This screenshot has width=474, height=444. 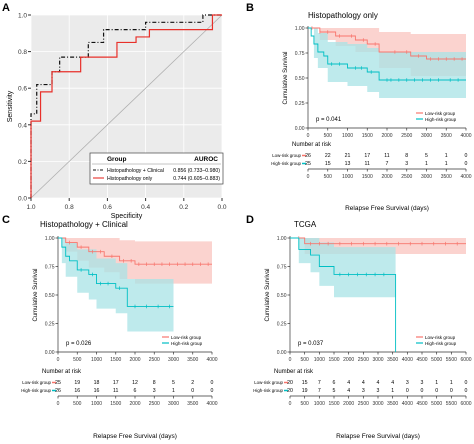 What do you see at coordinates (192, 383) in the screenshot?
I see `km-risk-count: 2` at bounding box center [192, 383].